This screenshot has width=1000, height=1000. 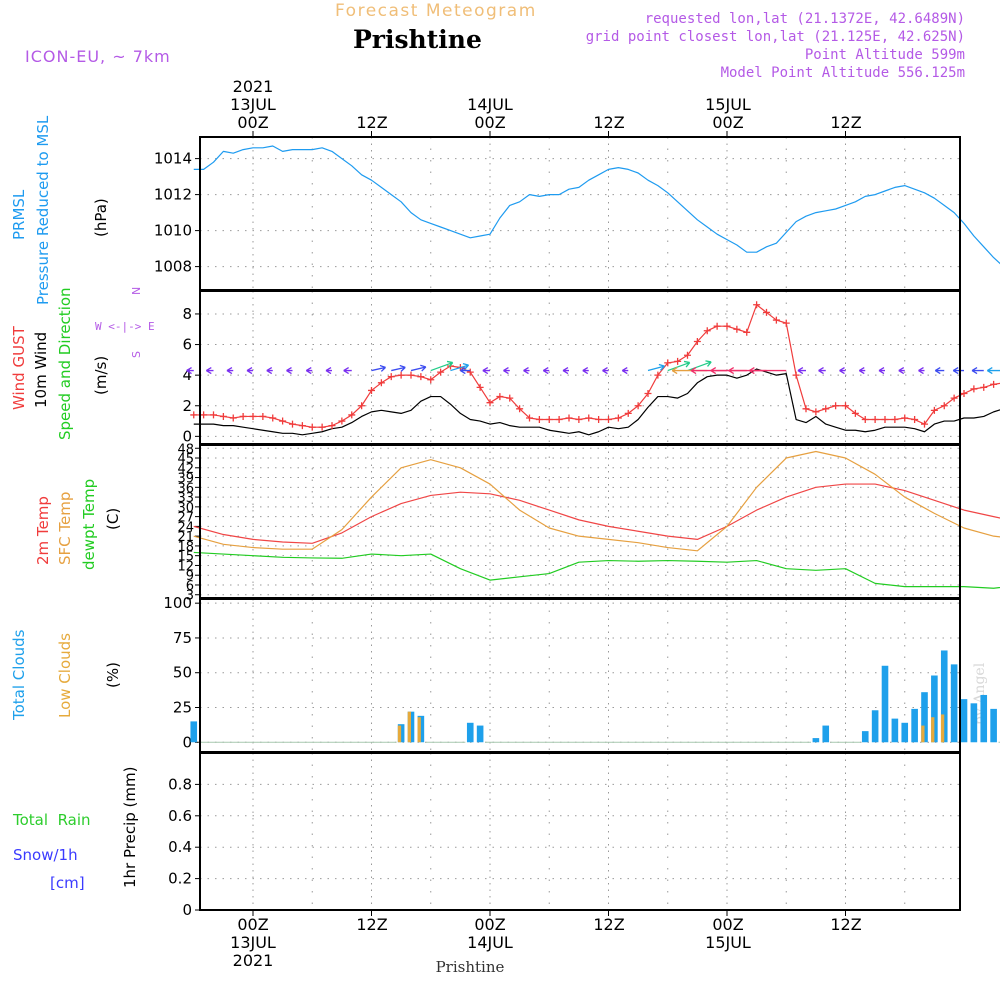 What do you see at coordinates (253, 960) in the screenshot?
I see `year-bottom: 2021` at bounding box center [253, 960].